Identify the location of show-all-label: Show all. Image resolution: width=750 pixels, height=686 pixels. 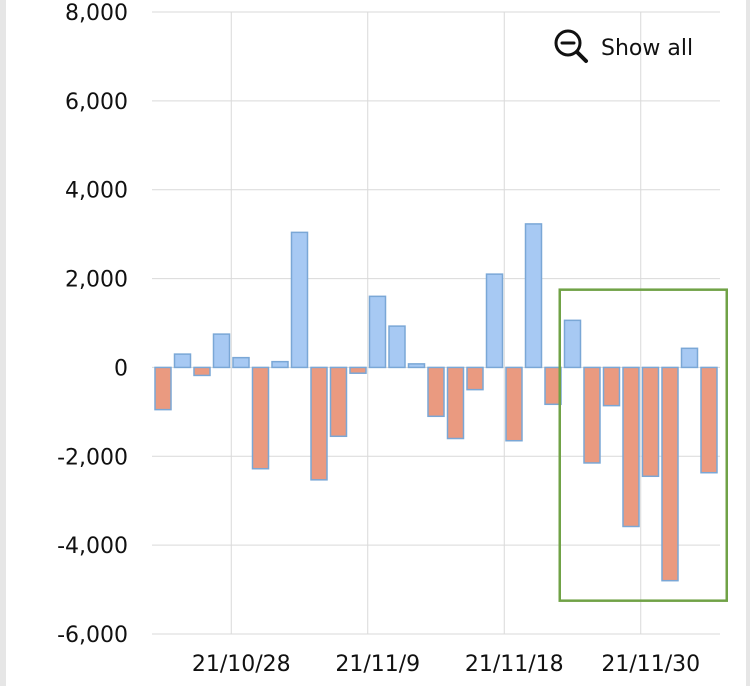
(647, 48).